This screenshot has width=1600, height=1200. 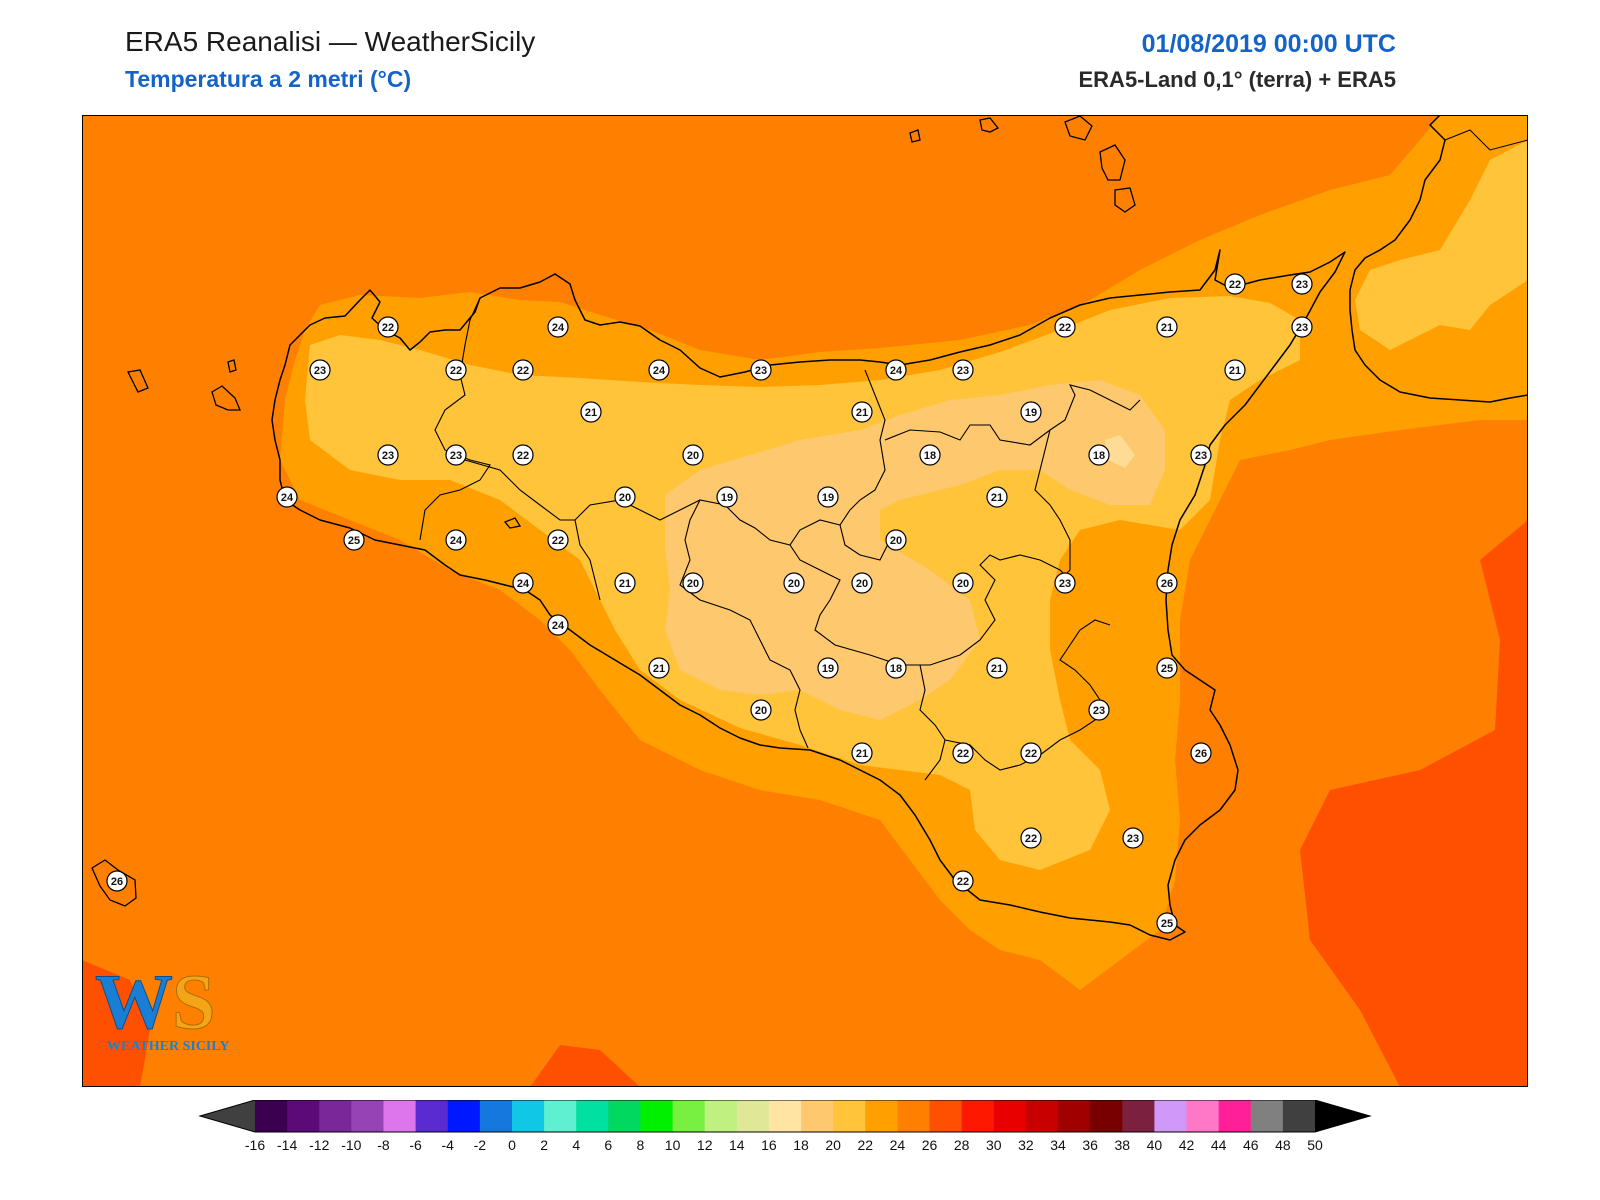 I want to click on colorbar-tick-label: -12, so click(x=319, y=1145).